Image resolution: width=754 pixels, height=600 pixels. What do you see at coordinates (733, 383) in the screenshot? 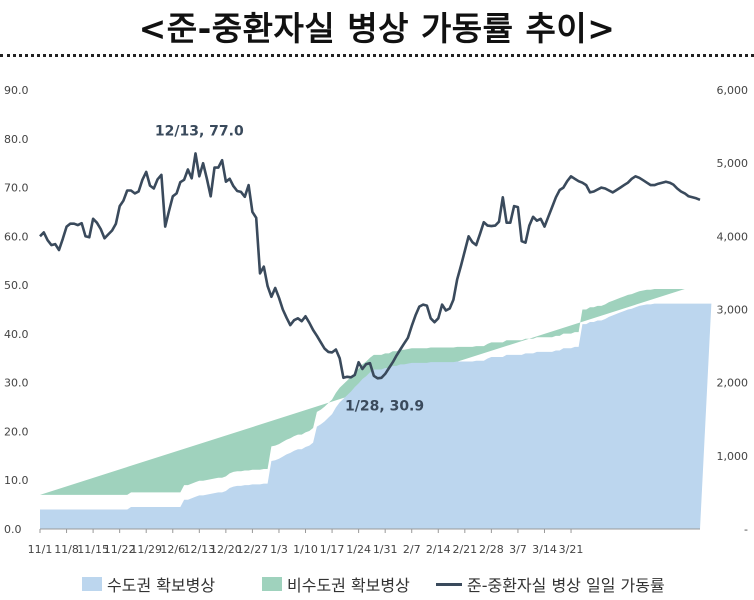
I see `right-tick-label: 2,000` at bounding box center [733, 383].